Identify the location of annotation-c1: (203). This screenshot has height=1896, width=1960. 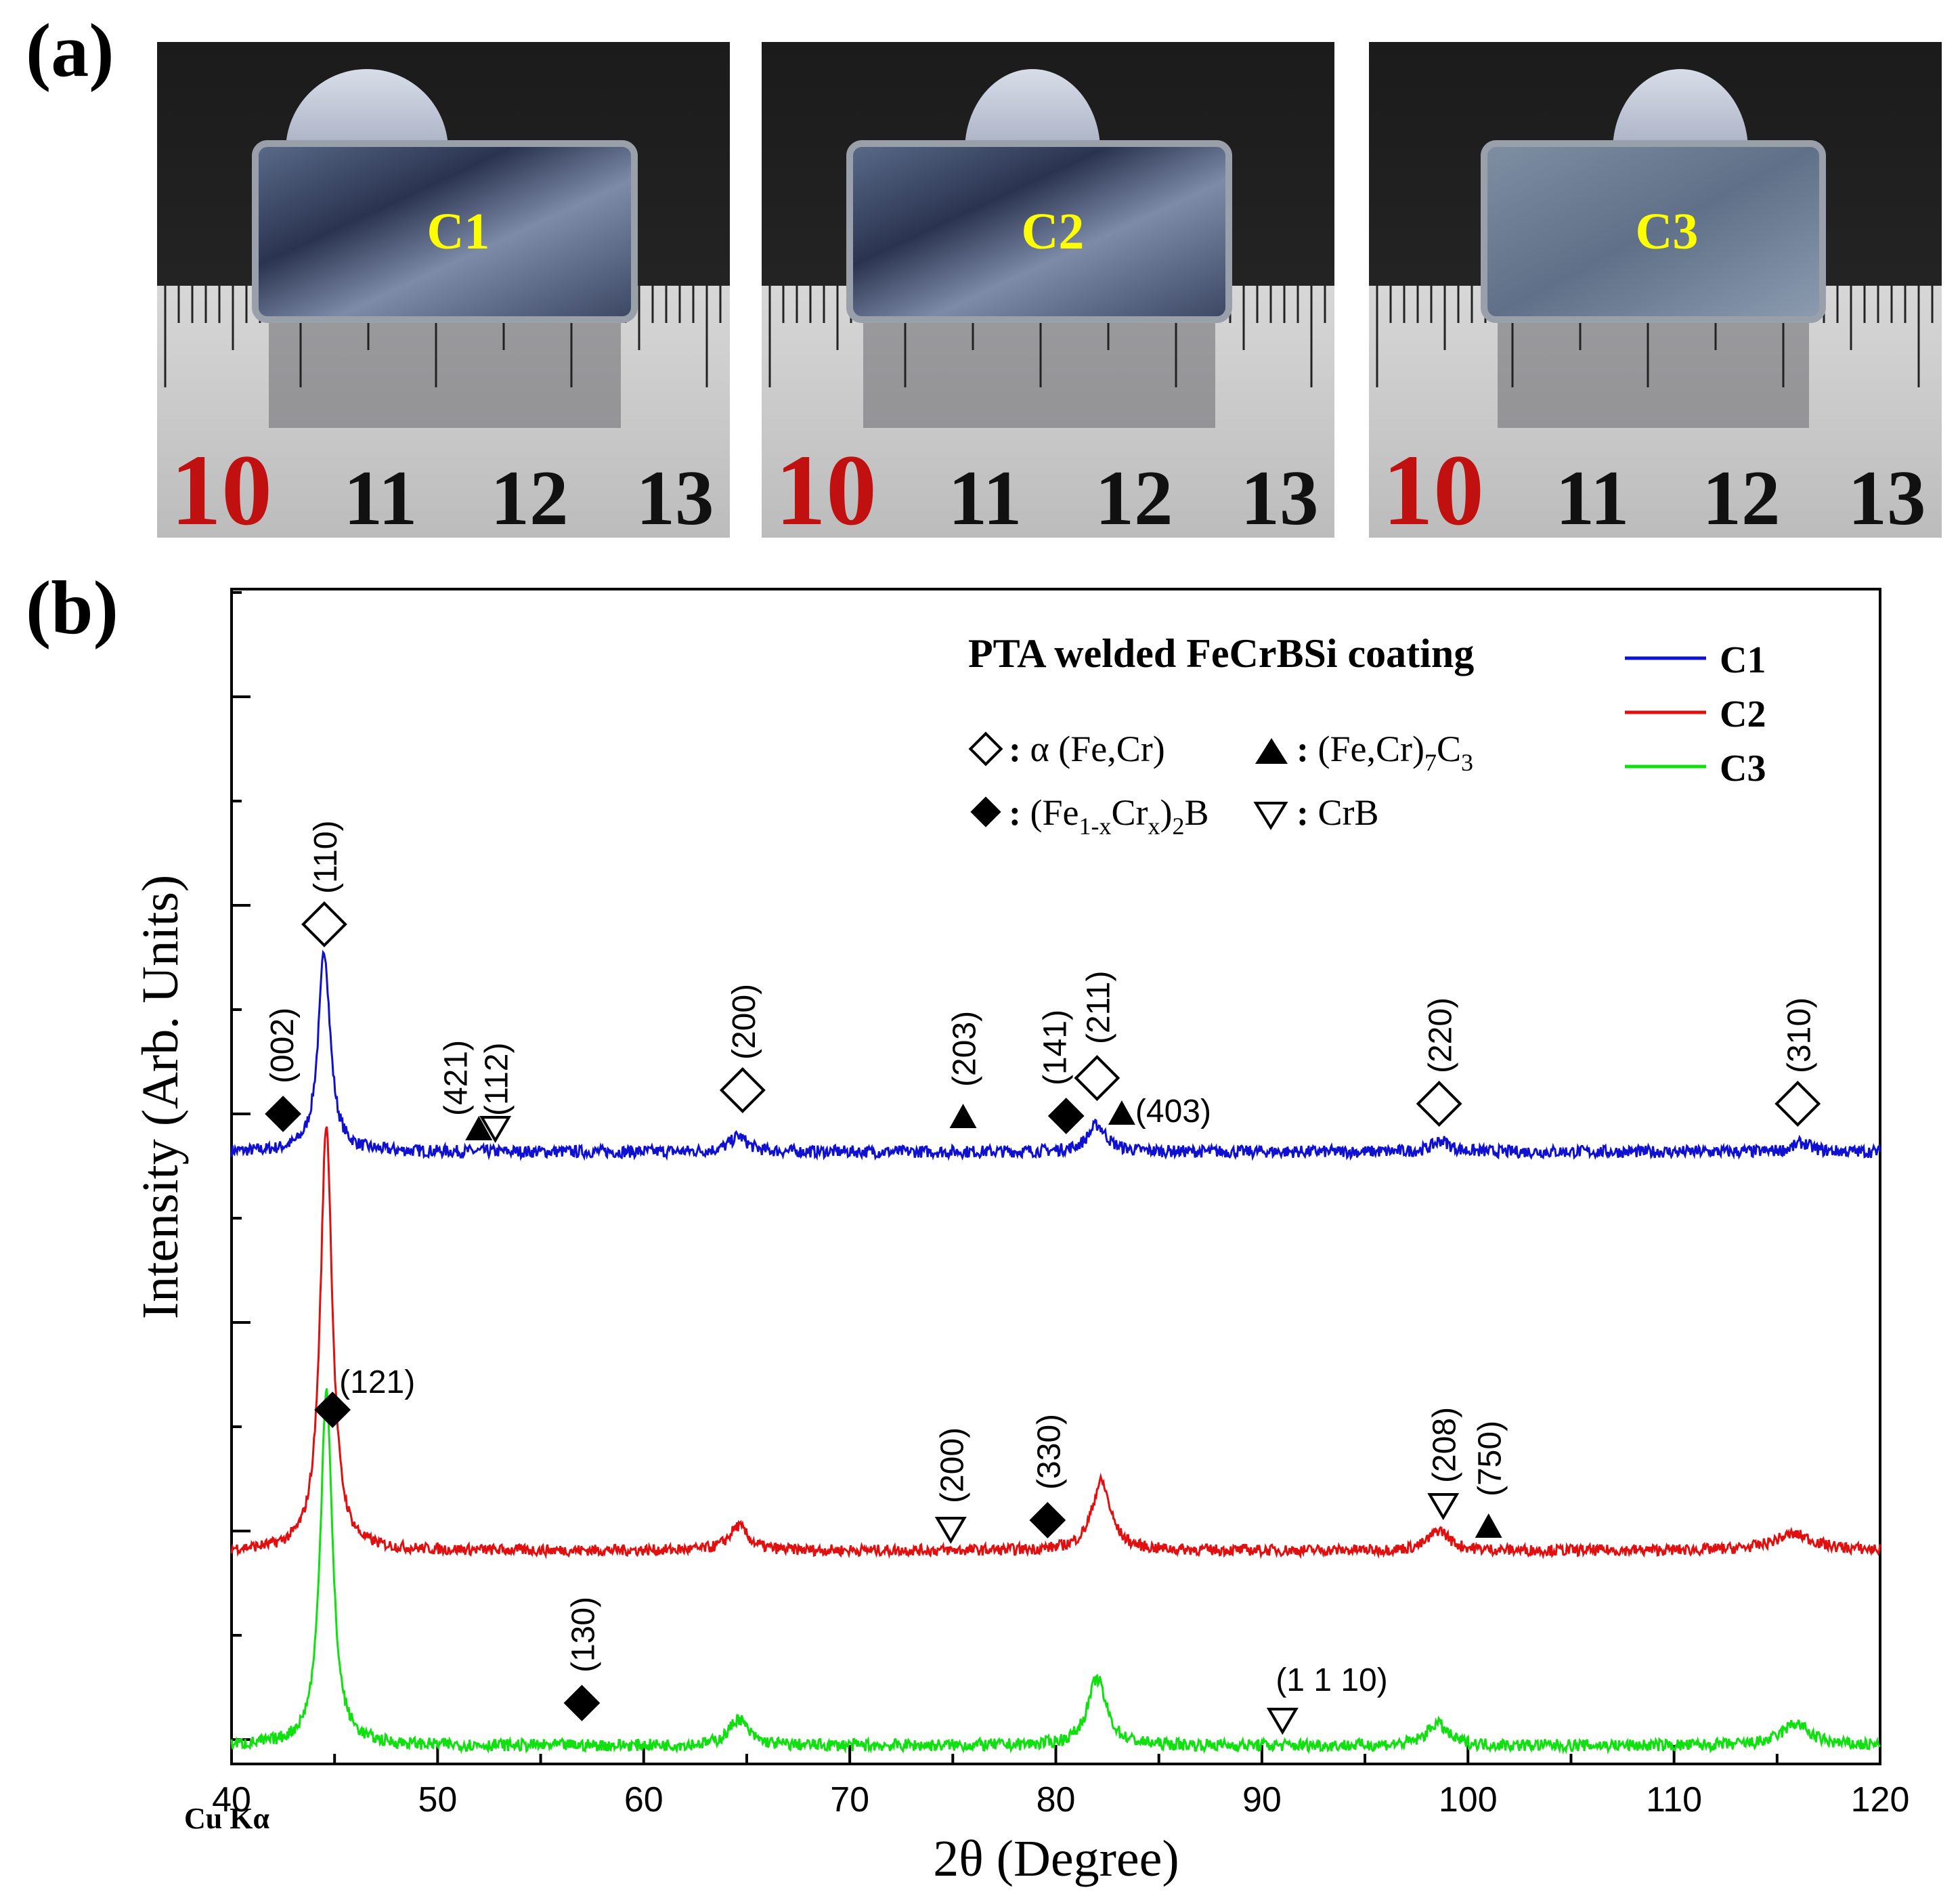
(965, 1069).